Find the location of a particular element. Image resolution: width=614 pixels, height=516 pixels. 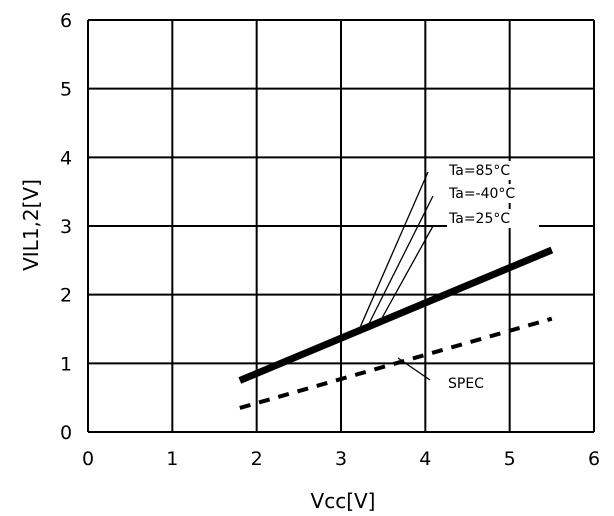

x-tick-label: 1 is located at coordinates (172, 459).